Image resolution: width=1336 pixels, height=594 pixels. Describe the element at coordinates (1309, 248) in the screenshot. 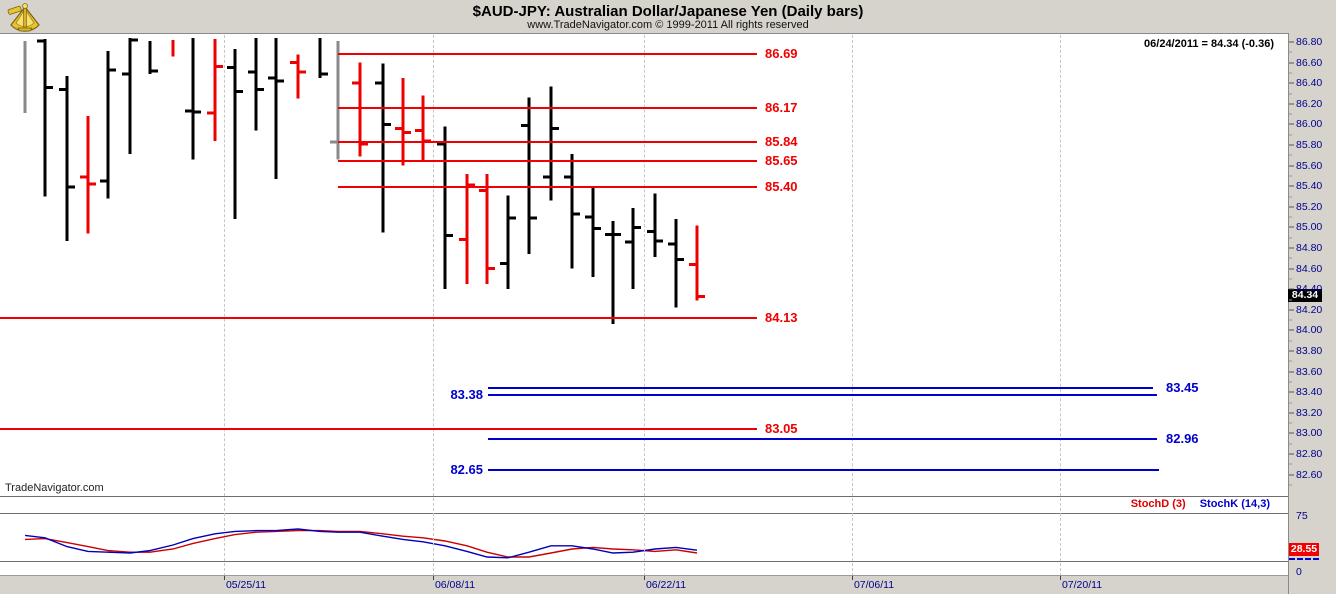

I see `price-axis-label: 84.80` at that location.